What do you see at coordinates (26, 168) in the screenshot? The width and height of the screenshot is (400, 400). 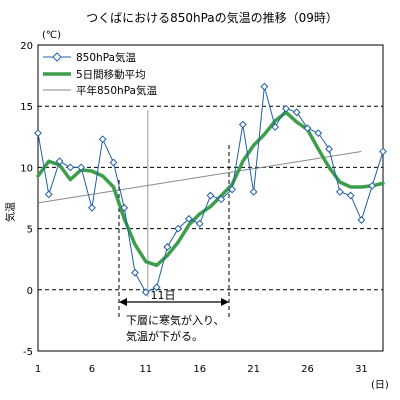 I see `y-tick-label: 10` at bounding box center [26, 168].